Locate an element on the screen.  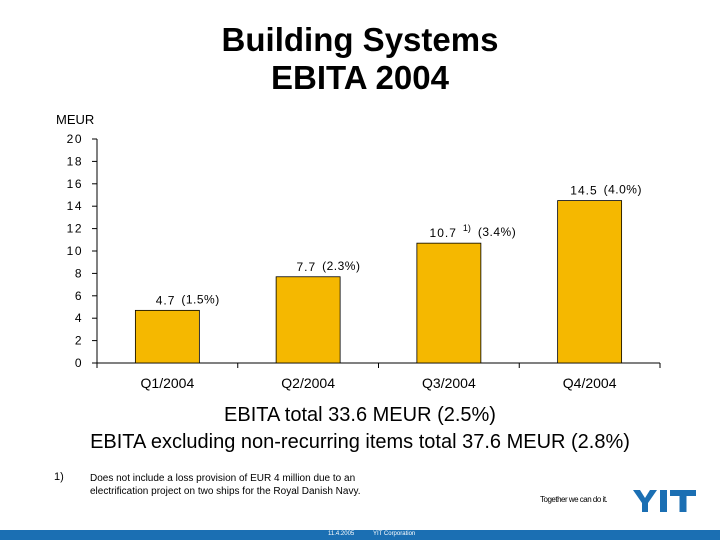
footer-bar is located at coordinates (360, 535).